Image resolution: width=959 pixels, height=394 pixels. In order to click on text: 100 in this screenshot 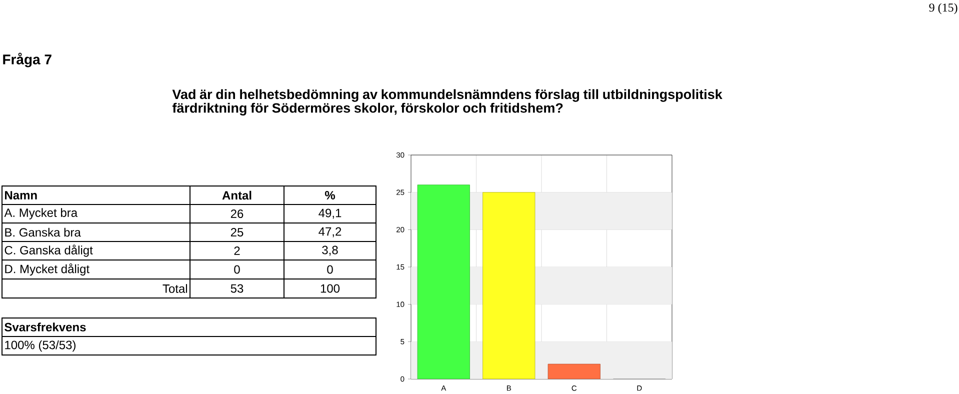, I will do `click(330, 288)`.